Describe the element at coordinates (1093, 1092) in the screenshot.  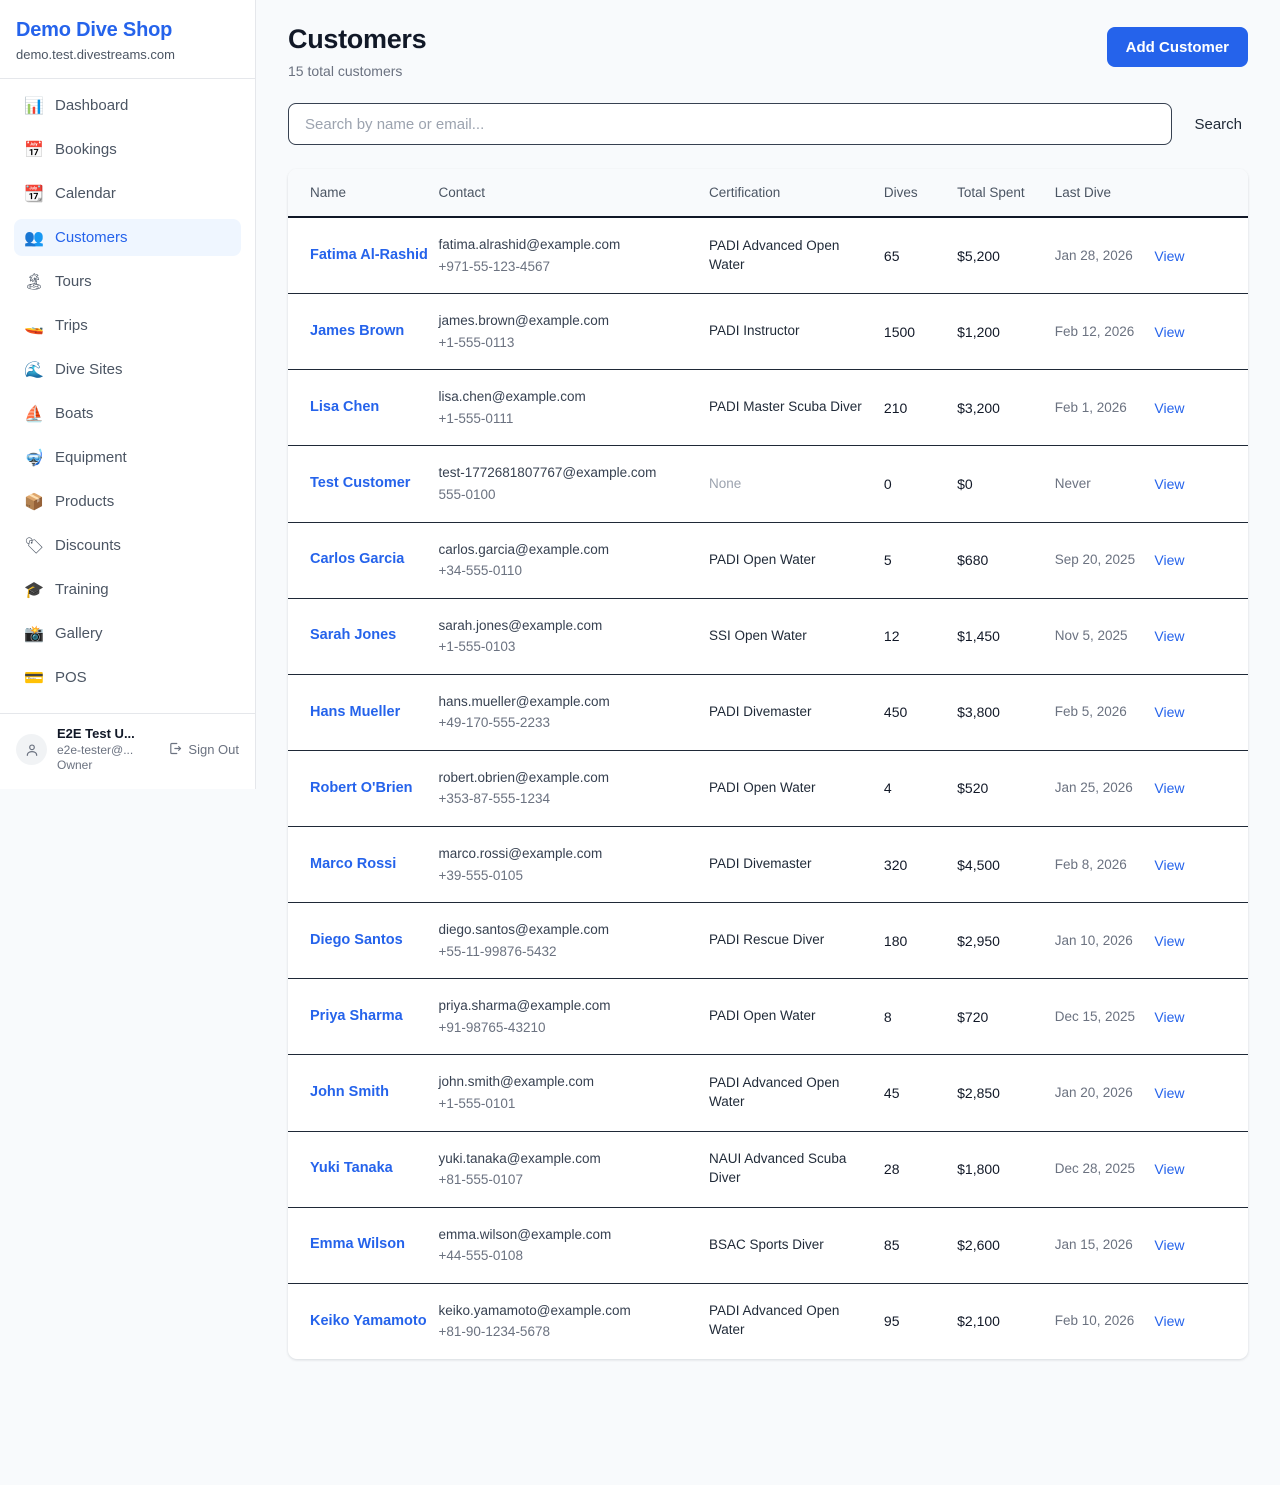
I see `last-dive-value: Jan 20, 2026` at that location.